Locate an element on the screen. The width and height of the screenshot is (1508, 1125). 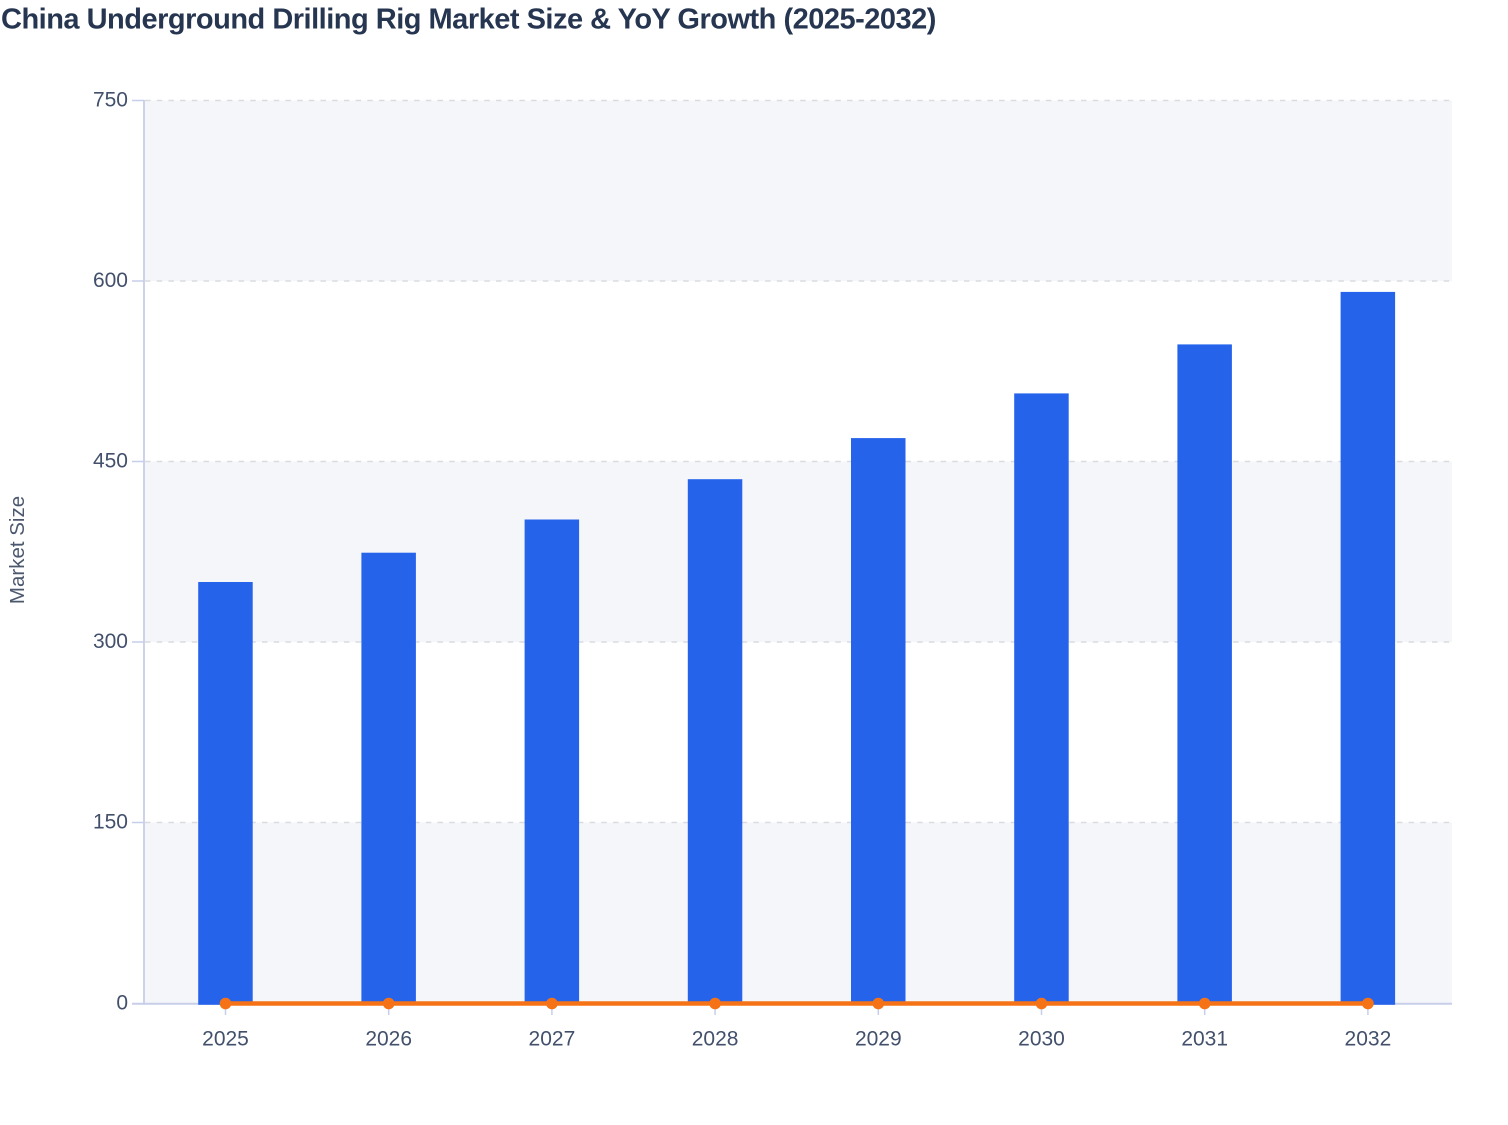
svg-text: 2026 is located at coordinates (388, 1039).